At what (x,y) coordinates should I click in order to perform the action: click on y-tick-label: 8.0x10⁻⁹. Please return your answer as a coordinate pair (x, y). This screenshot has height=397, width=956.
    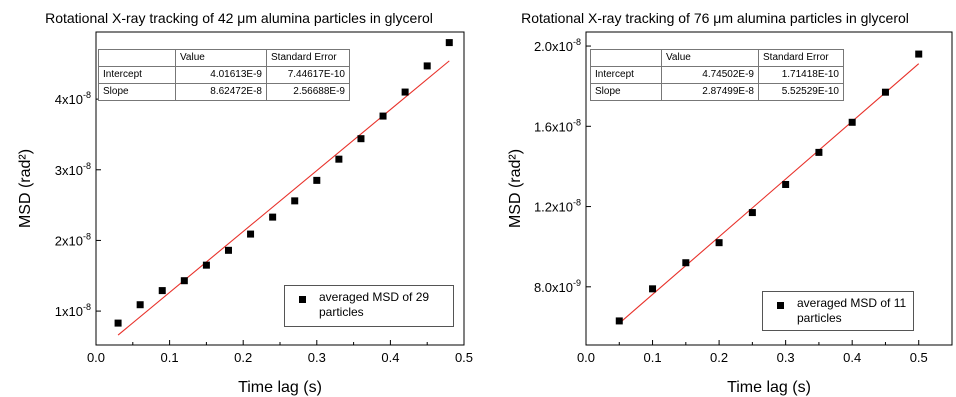
    Looking at the image, I should click on (557, 286).